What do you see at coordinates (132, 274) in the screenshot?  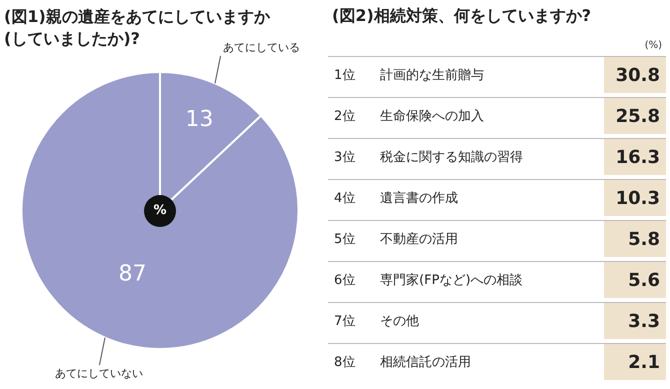 I see `data-label: 87` at bounding box center [132, 274].